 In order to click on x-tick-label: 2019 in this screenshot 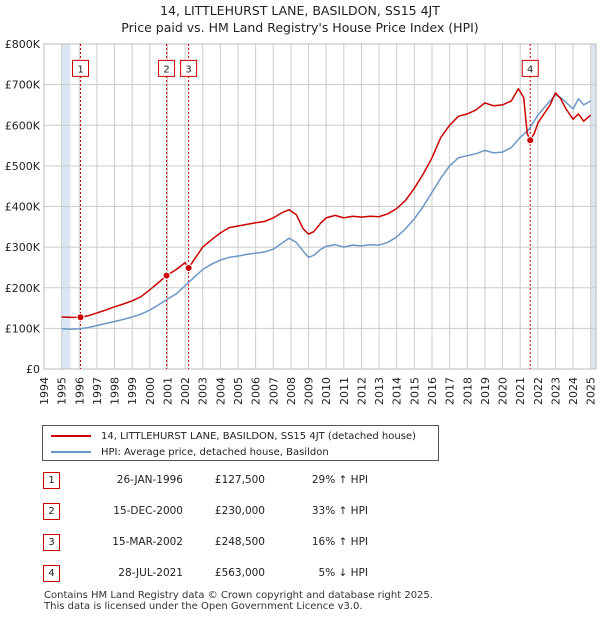, I will do `click(485, 391)`.